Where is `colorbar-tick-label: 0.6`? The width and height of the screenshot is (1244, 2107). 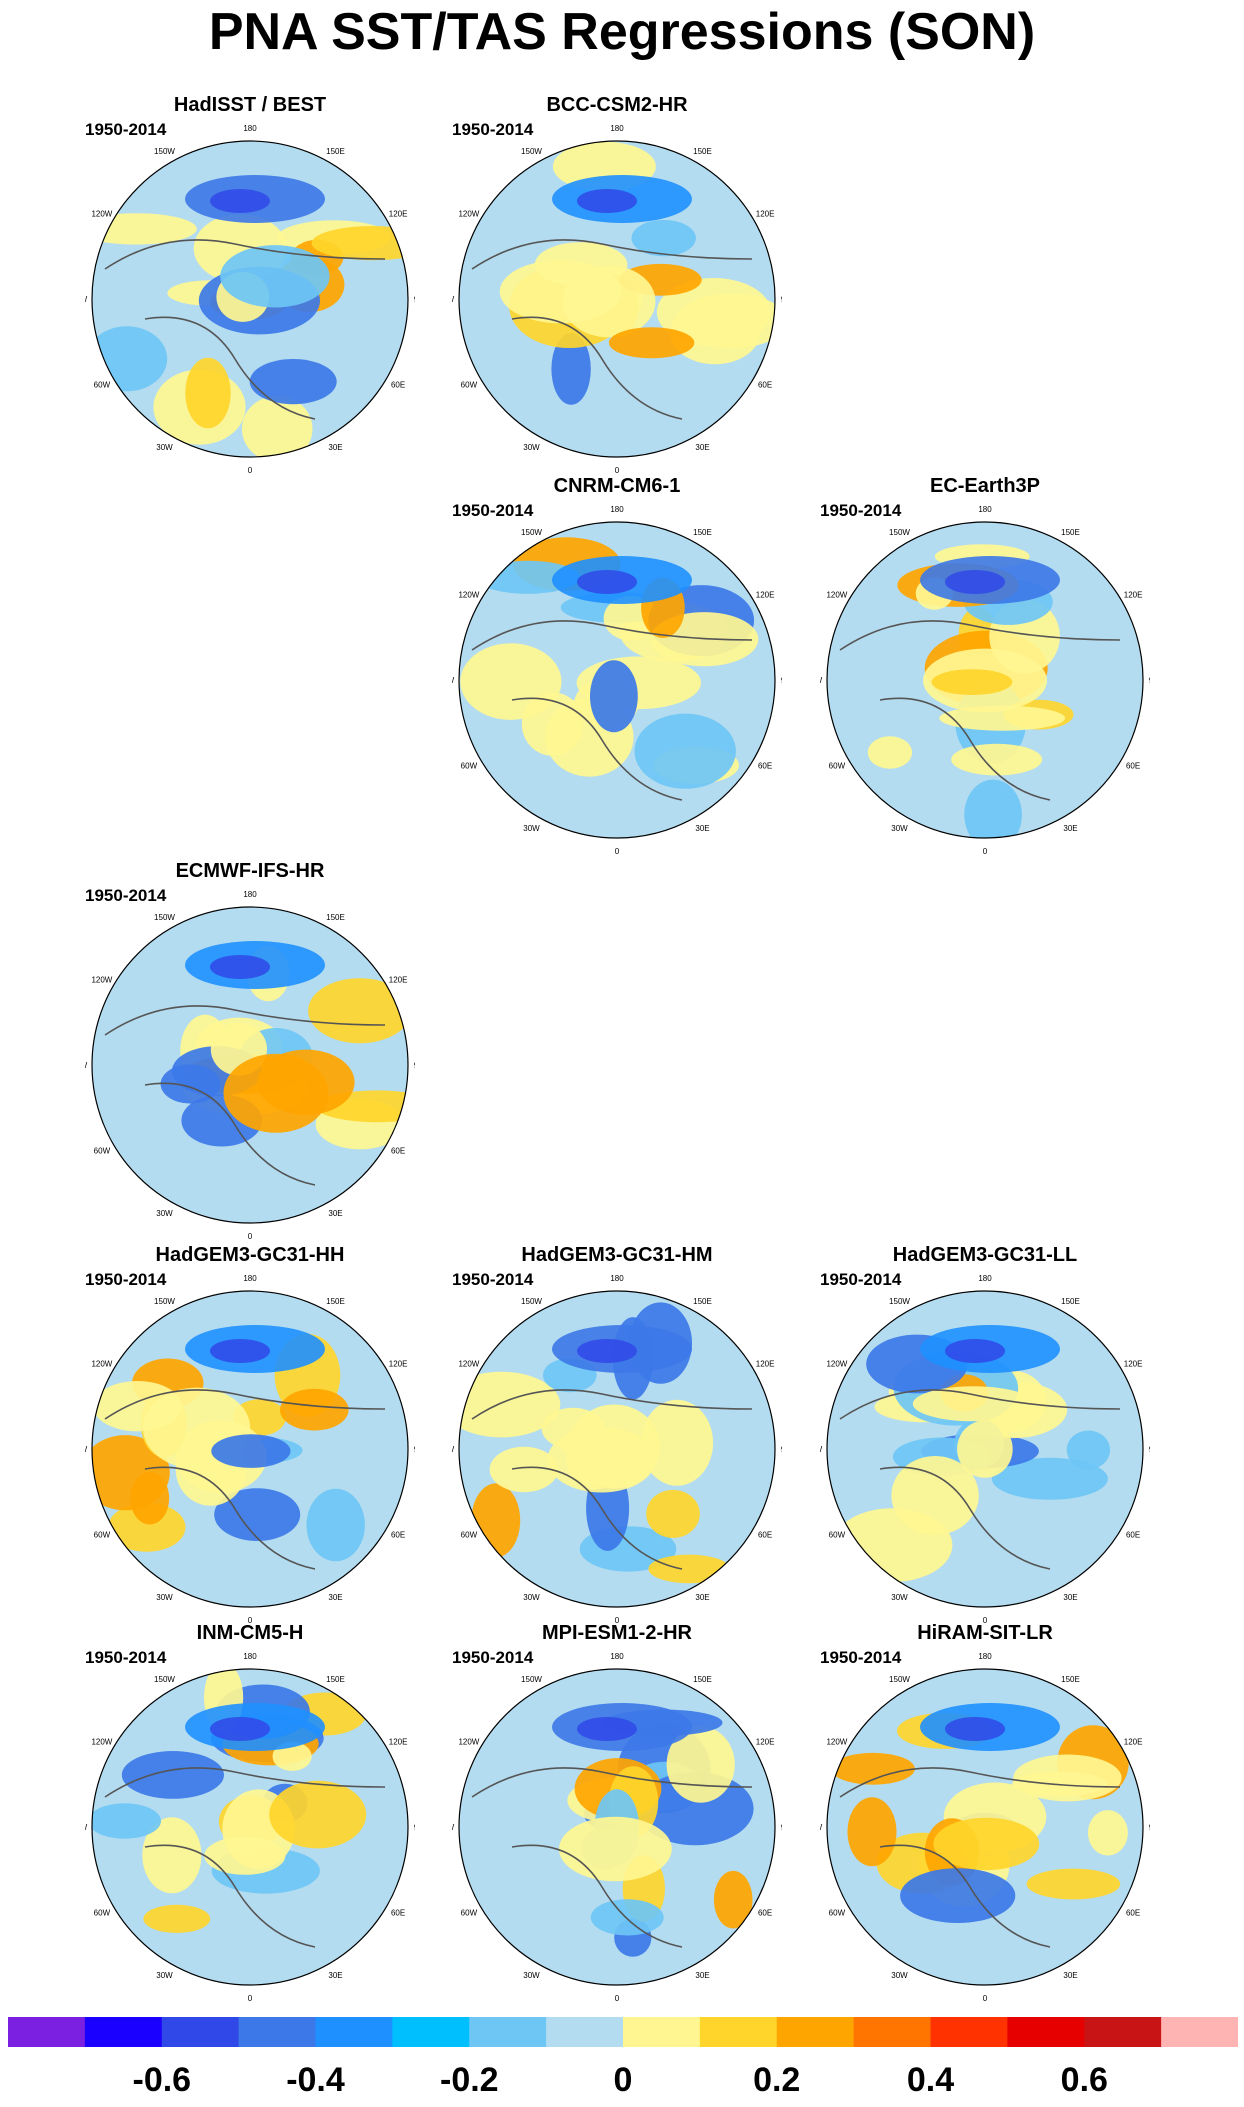
colorbar-tick-label: 0.6 is located at coordinates (1084, 2079).